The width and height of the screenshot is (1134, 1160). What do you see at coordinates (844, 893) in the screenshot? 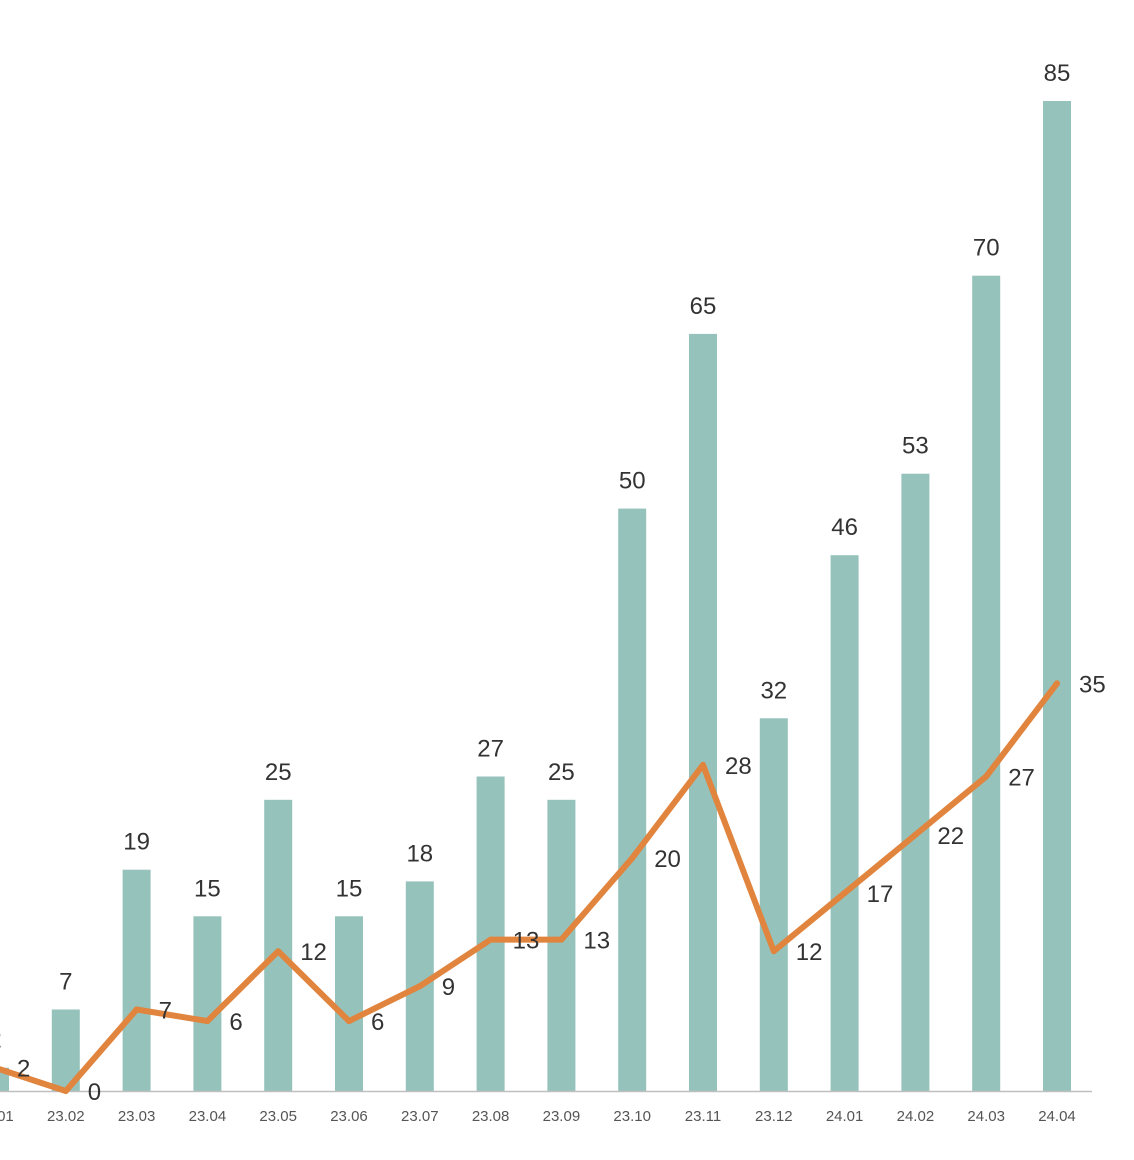
I see `line-point-24.01` at bounding box center [844, 893].